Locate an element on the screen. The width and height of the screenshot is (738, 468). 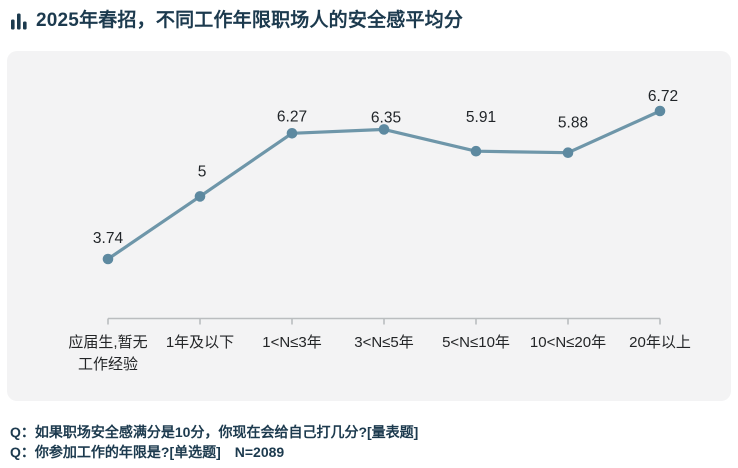
x-axis is located at coordinates (384, 321).